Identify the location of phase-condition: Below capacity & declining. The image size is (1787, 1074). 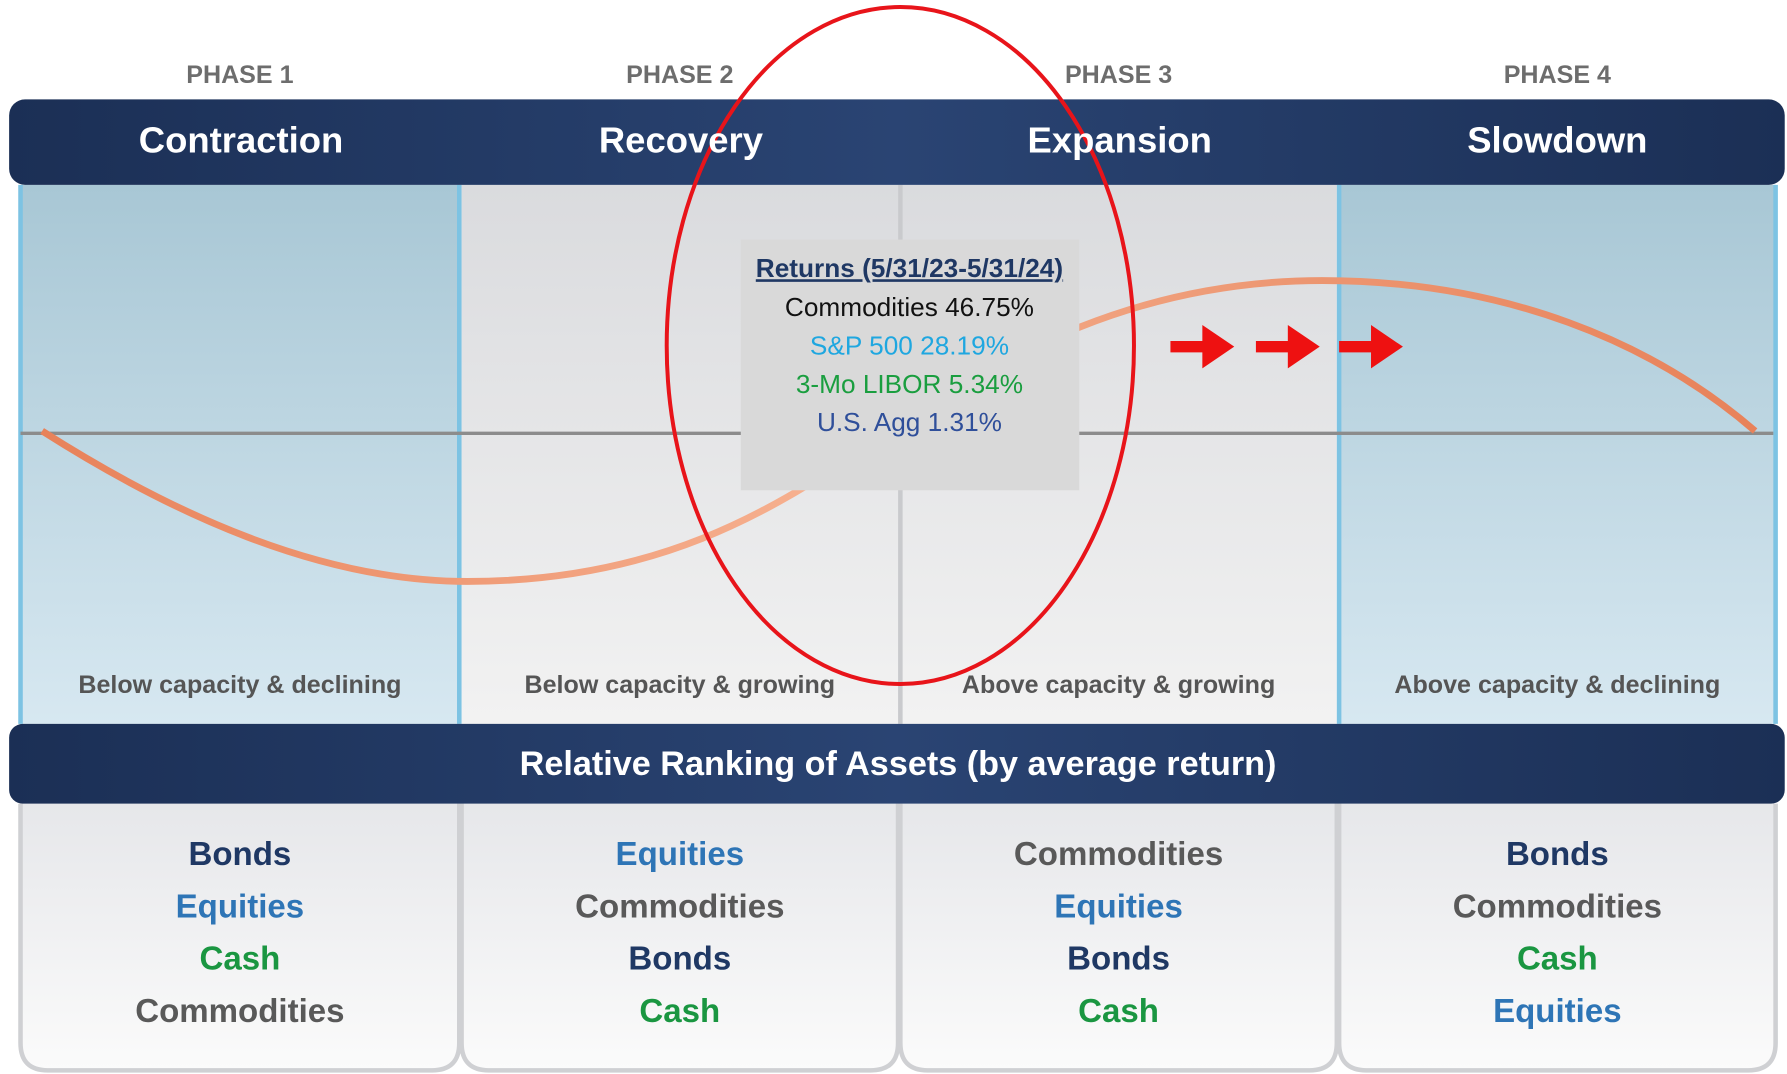
(239, 685).